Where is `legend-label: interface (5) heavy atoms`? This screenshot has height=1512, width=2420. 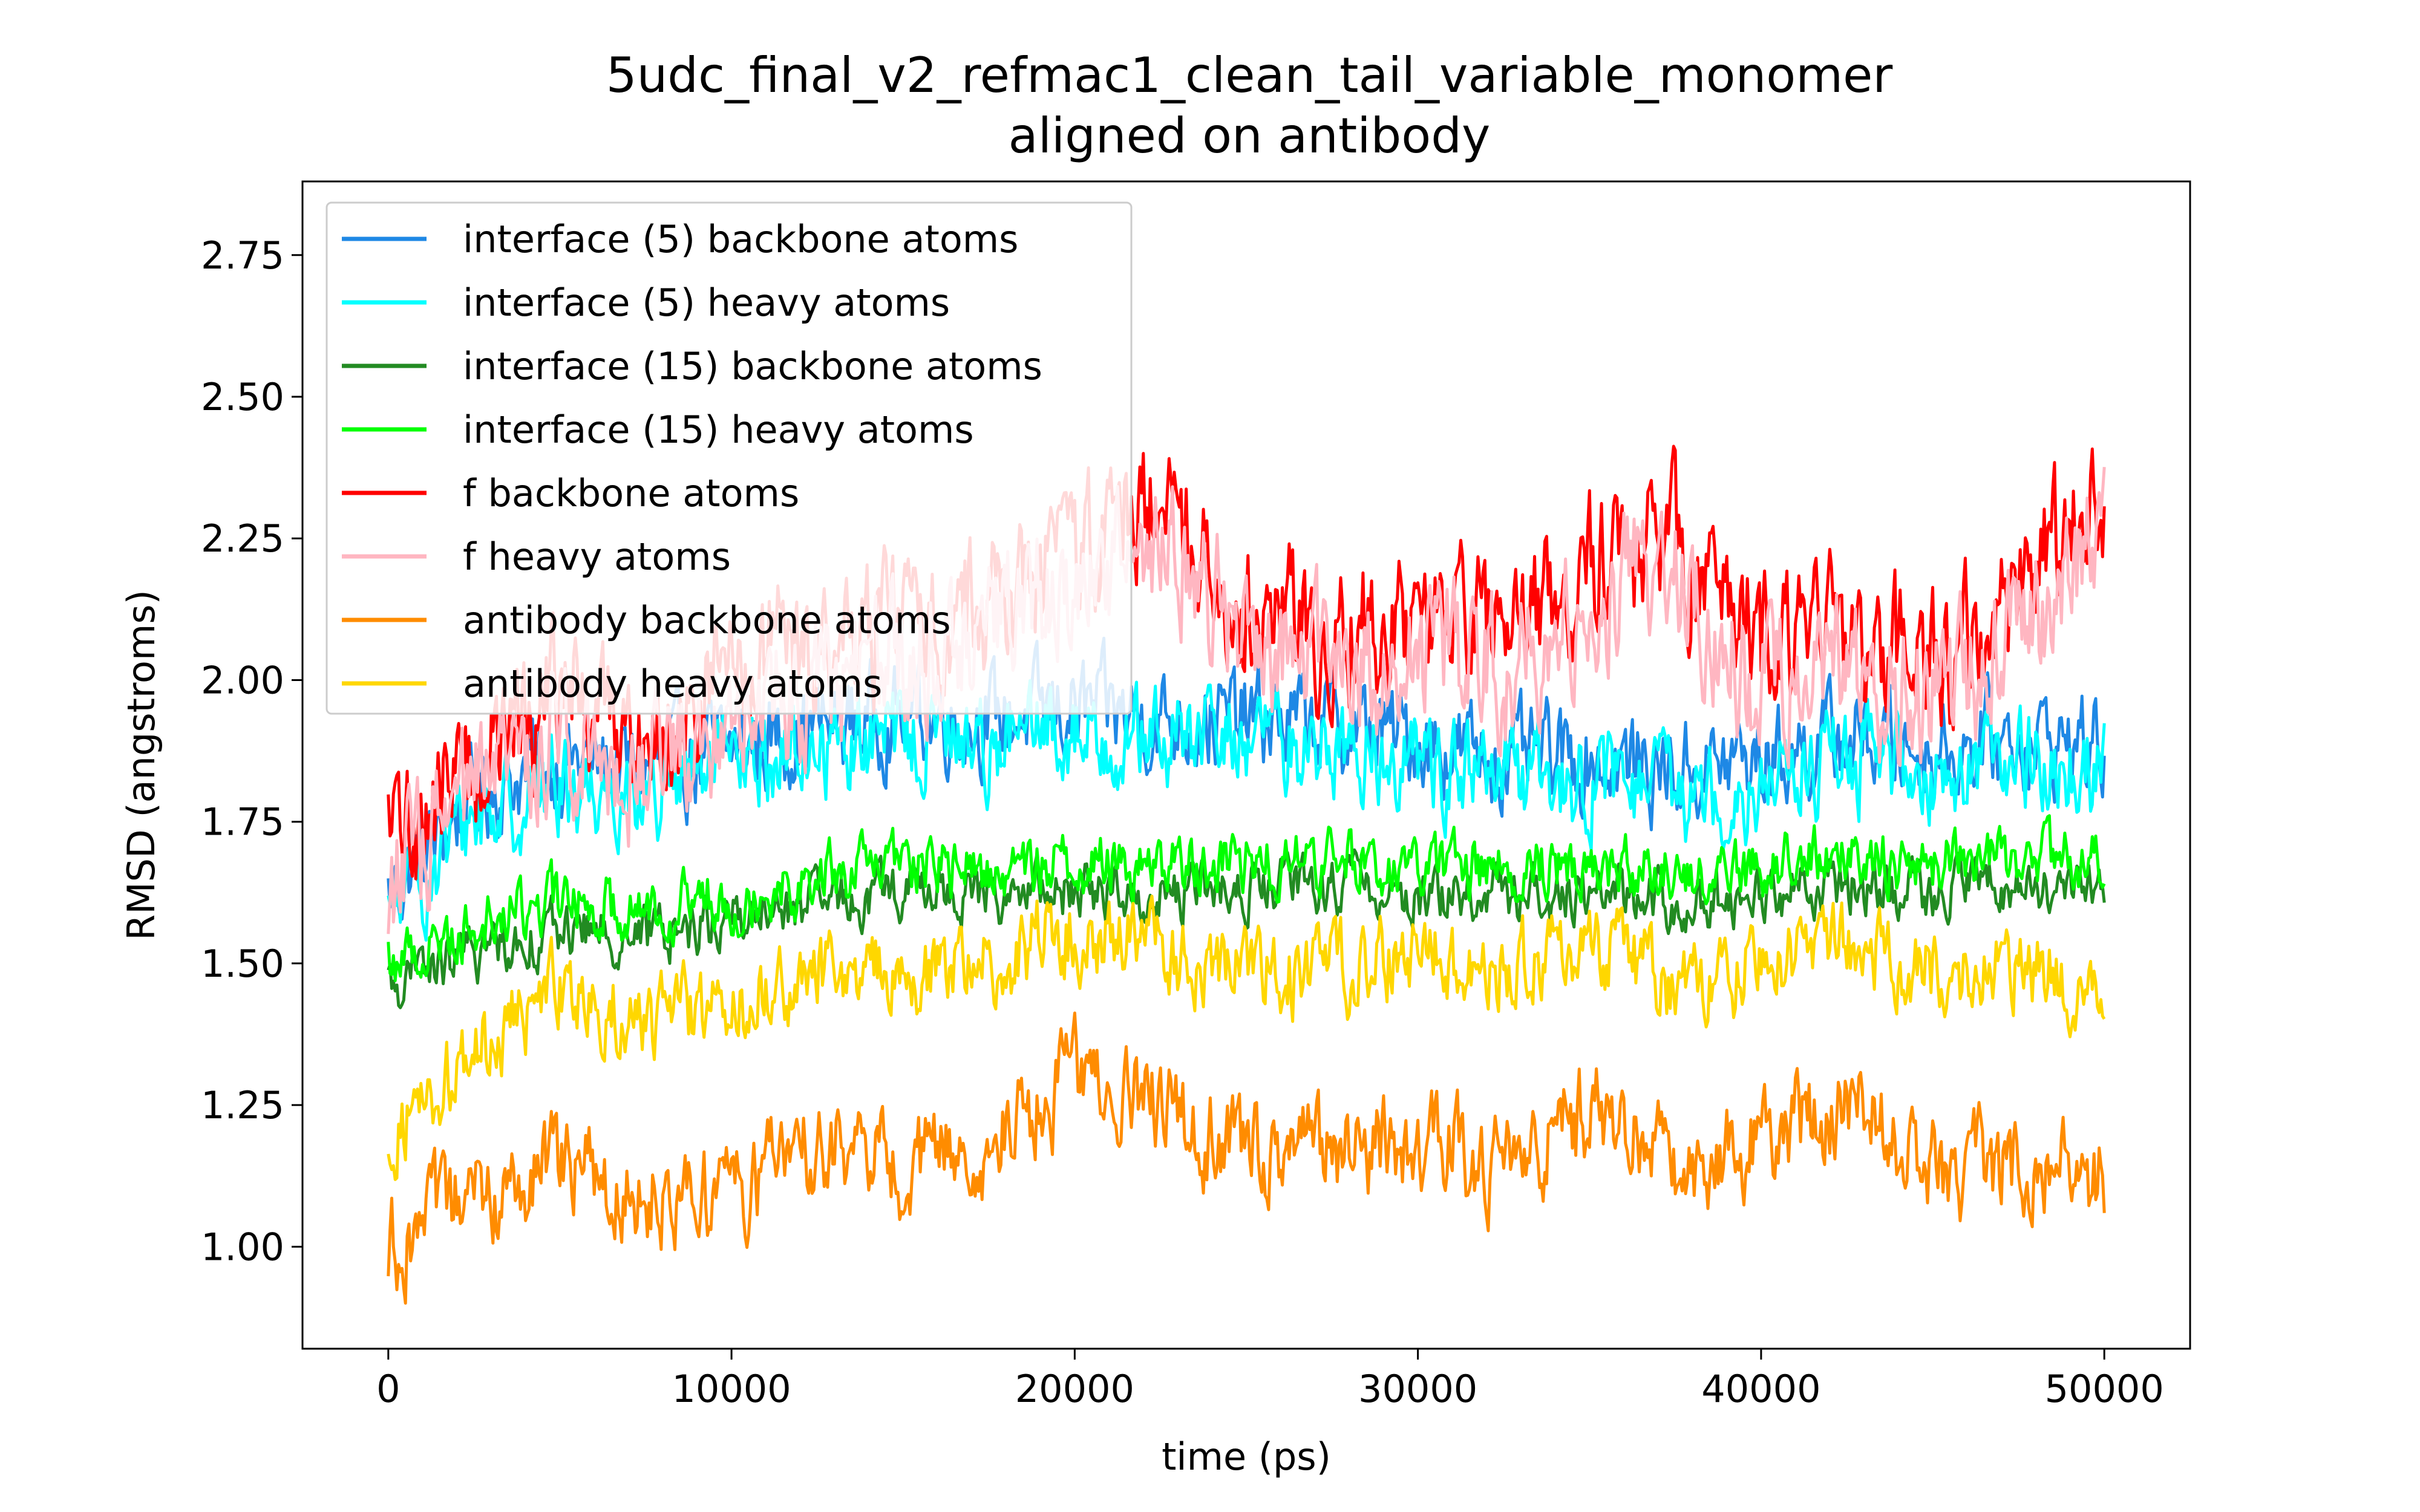 legend-label: interface (5) heavy atoms is located at coordinates (706, 303).